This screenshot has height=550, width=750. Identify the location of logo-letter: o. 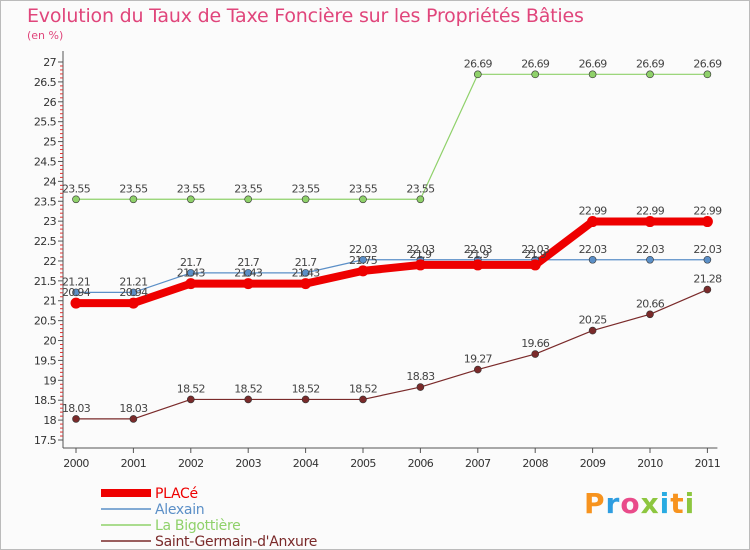
(630, 503).